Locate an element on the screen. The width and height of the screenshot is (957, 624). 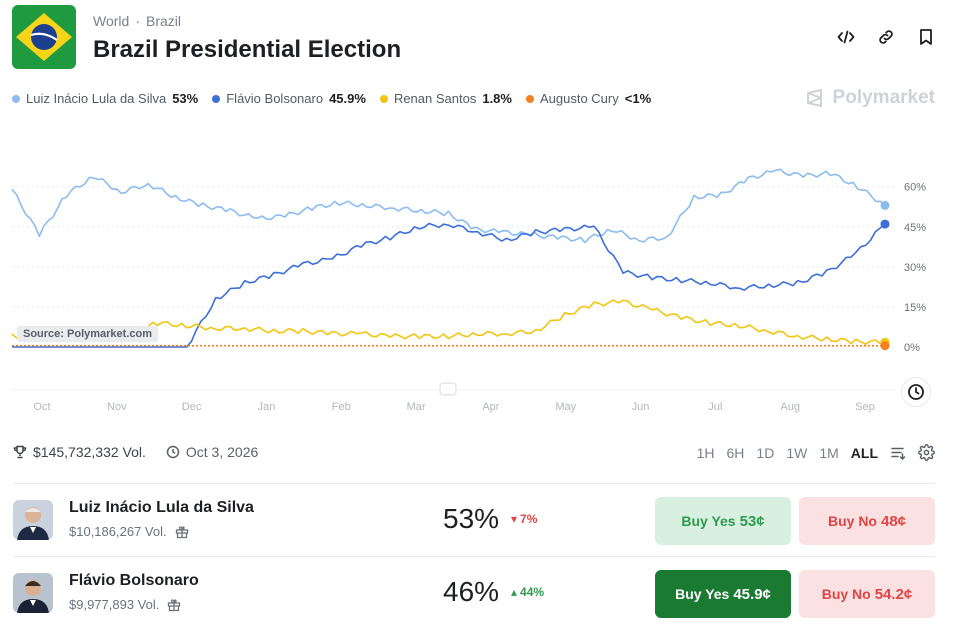
legend-label: Luiz Inácio Lula da Silva is located at coordinates (96, 98).